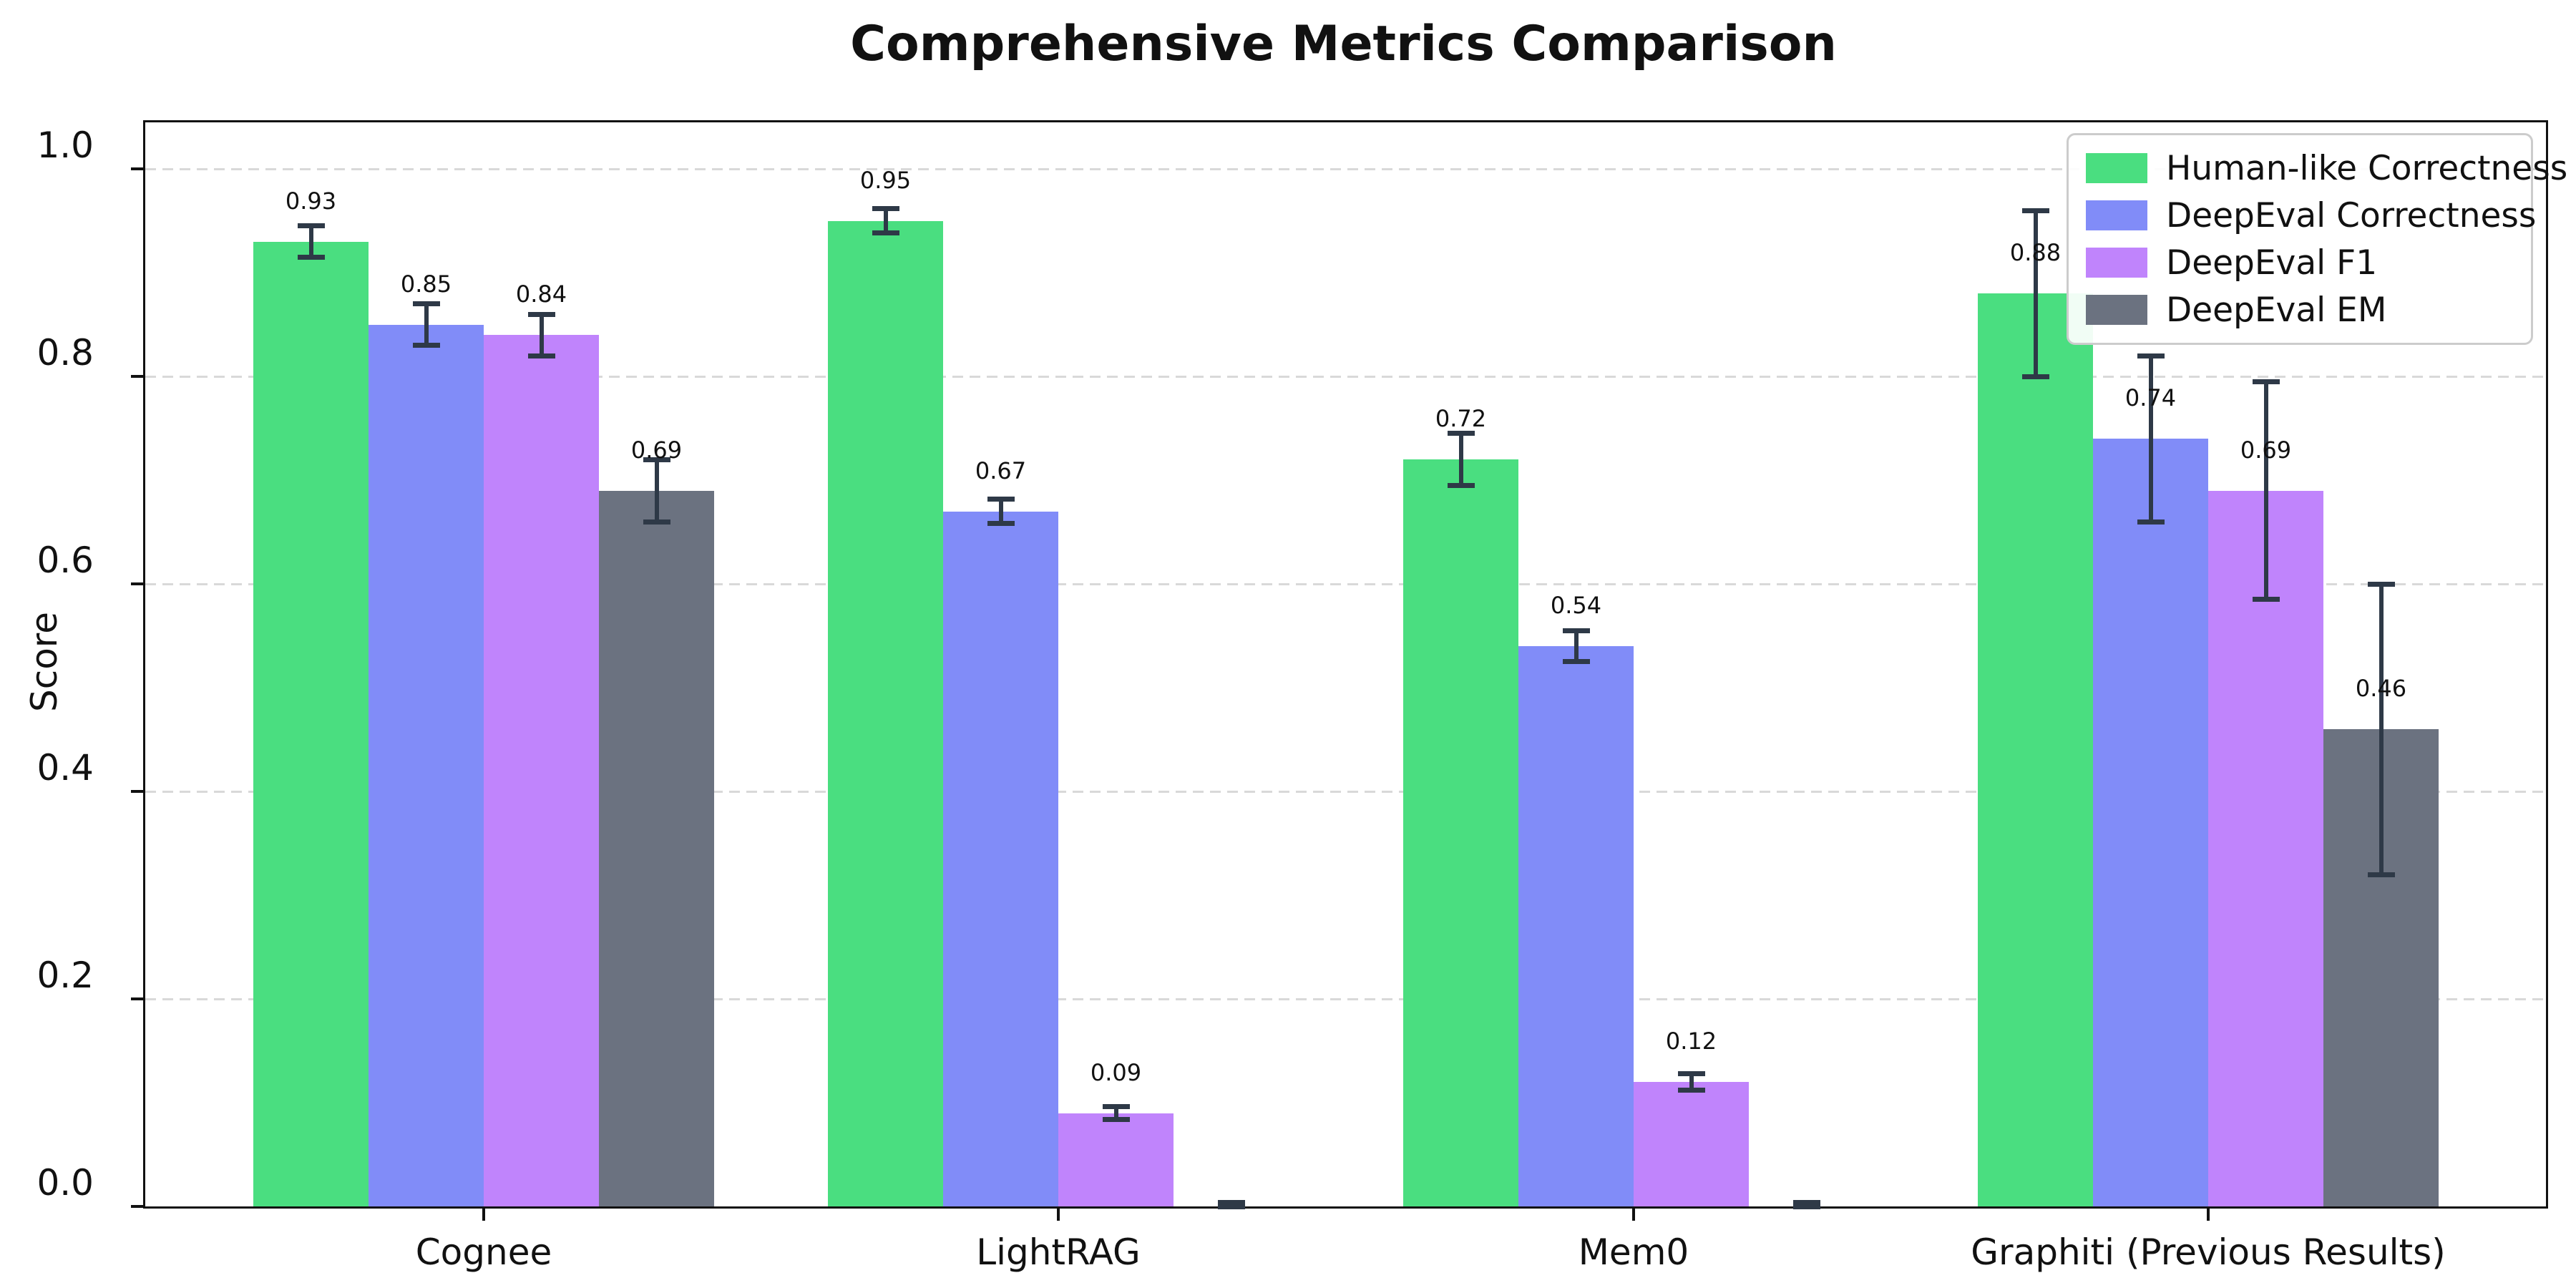  I want to click on bar-value-label: 0.88, so click(2035, 252).